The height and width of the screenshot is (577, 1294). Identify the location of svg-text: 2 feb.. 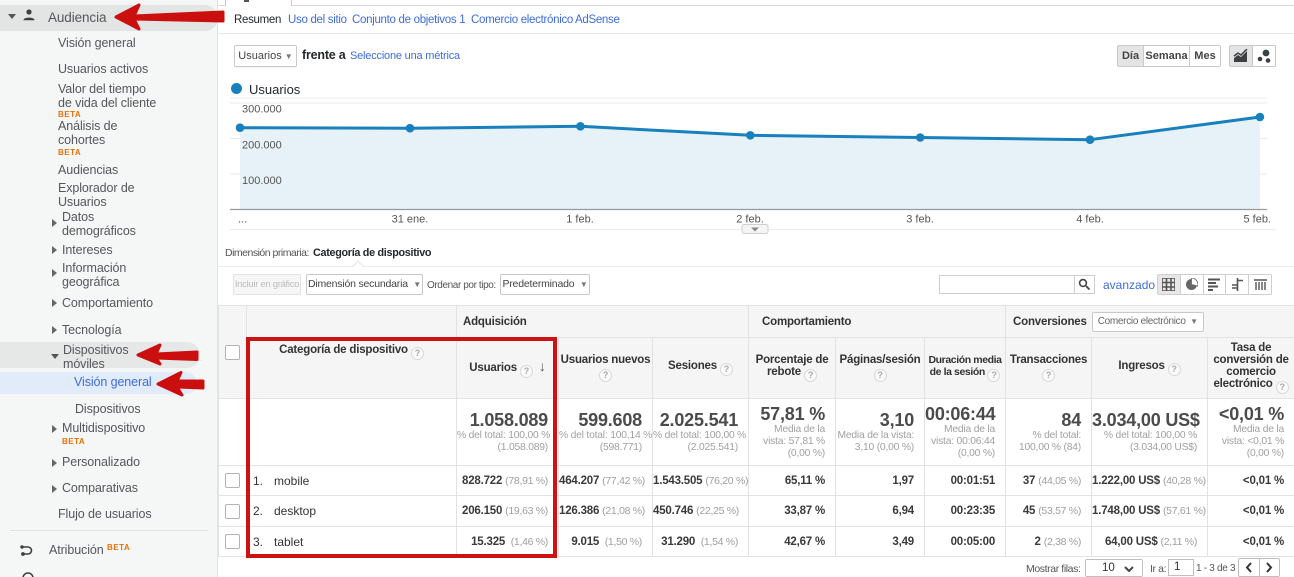
(750, 220).